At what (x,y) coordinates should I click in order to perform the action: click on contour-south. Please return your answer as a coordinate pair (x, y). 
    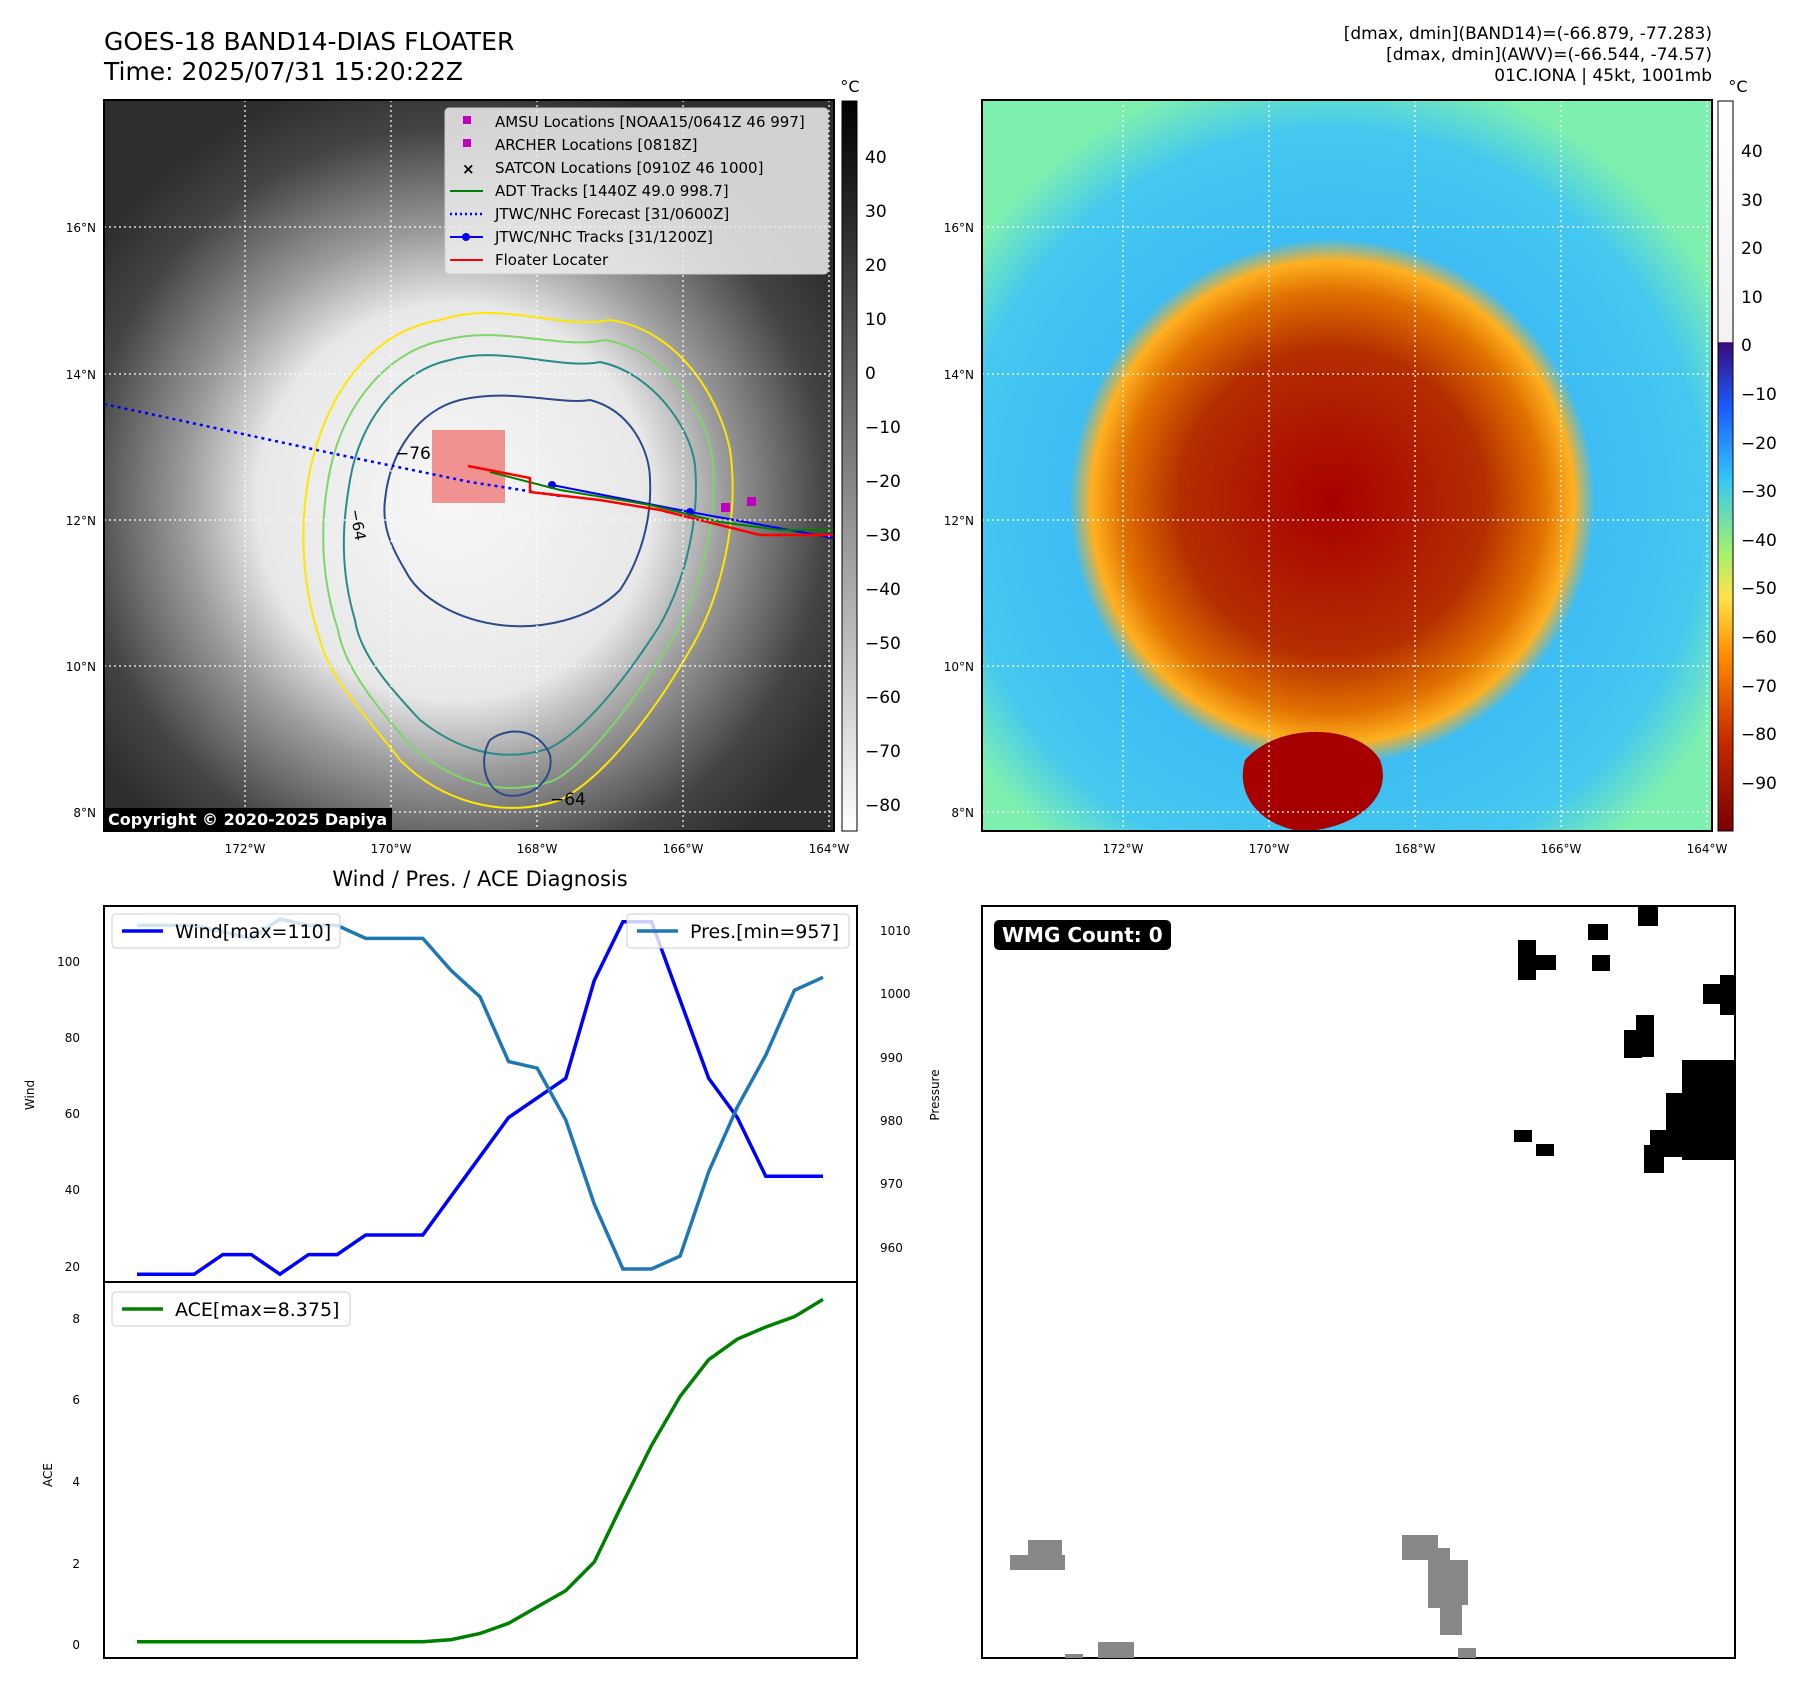
    Looking at the image, I should click on (517, 763).